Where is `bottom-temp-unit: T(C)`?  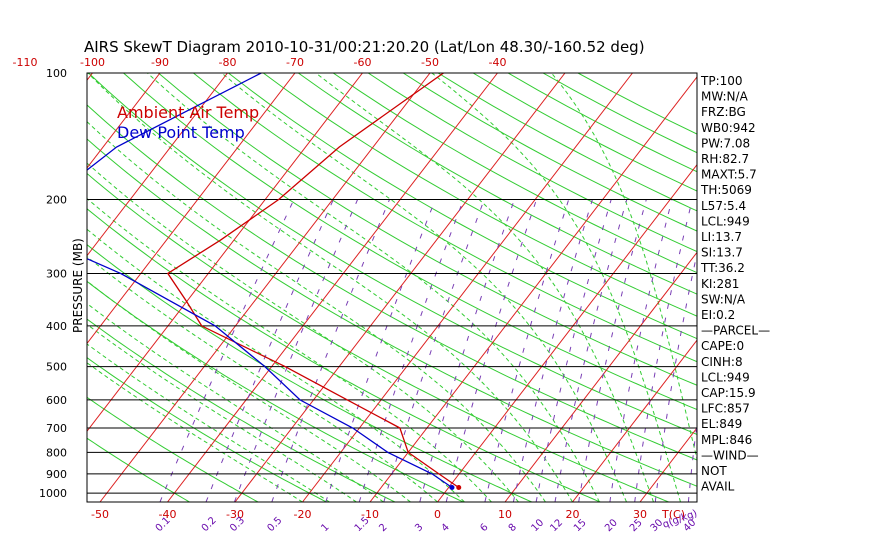 bottom-temp-unit: T(C) is located at coordinates (673, 514).